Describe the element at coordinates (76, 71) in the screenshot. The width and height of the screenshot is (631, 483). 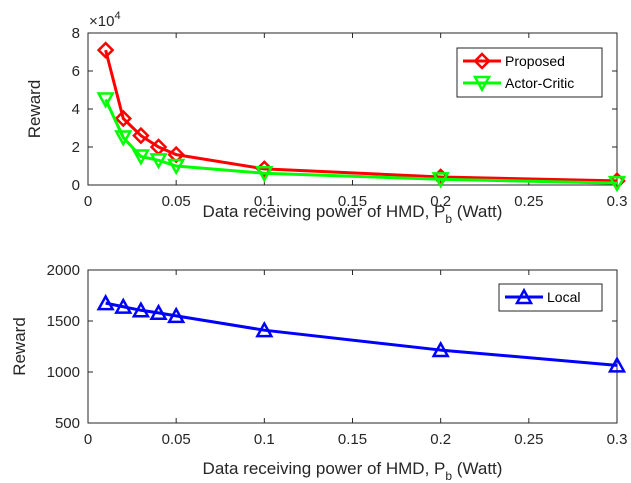
I see `y-tick-label: 6` at that location.